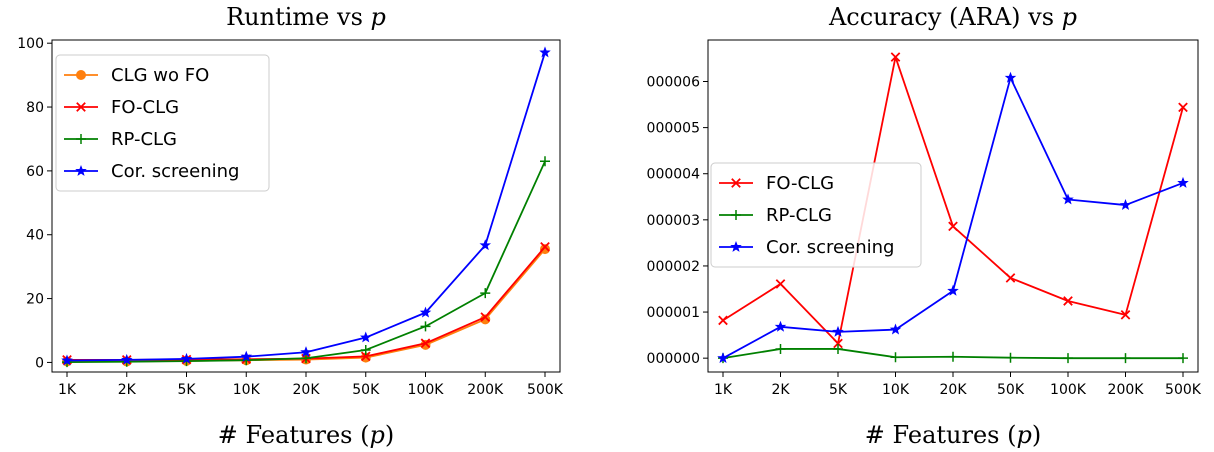 Image resolution: width=1214 pixels, height=452 pixels. Describe the element at coordinates (674, 83) in the screenshot. I see `y-tick-label: 000006` at that location.